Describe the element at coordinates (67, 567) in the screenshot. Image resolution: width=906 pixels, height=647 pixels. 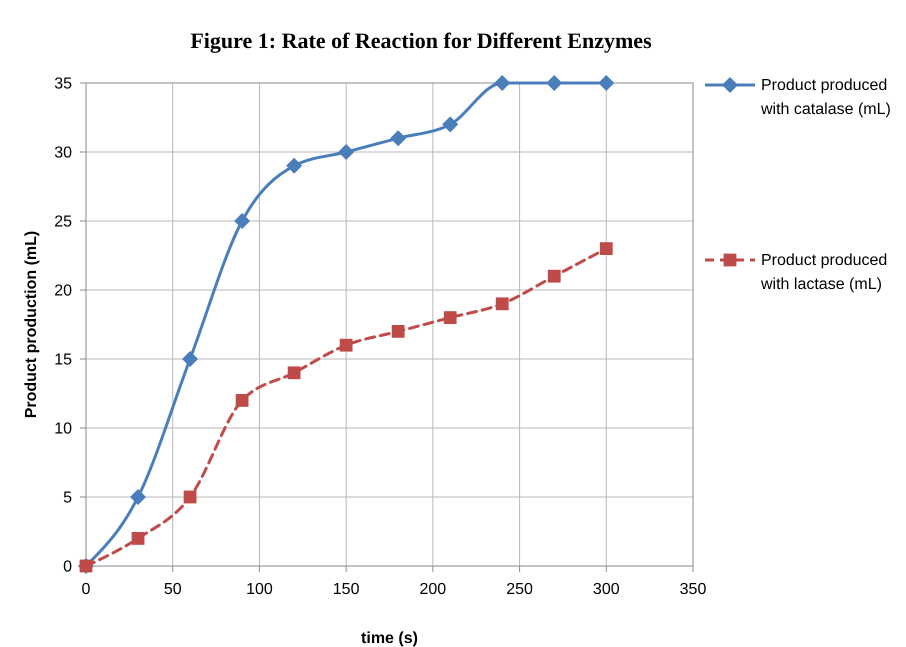
I see `y-tick-label: 0` at that location.